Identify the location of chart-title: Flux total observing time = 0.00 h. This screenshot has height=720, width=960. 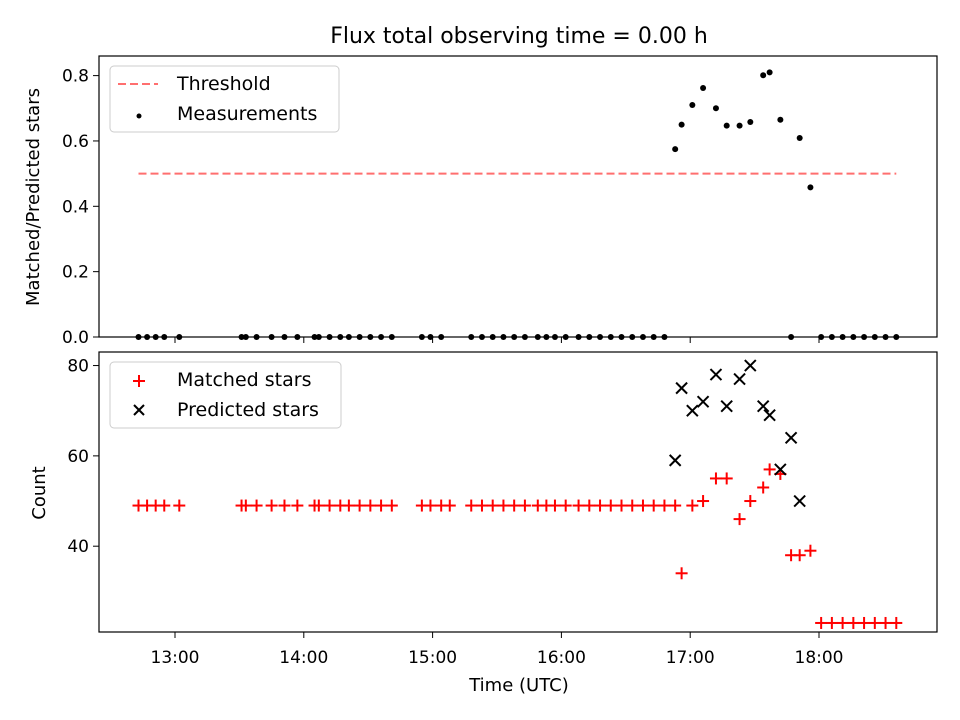
(519, 36).